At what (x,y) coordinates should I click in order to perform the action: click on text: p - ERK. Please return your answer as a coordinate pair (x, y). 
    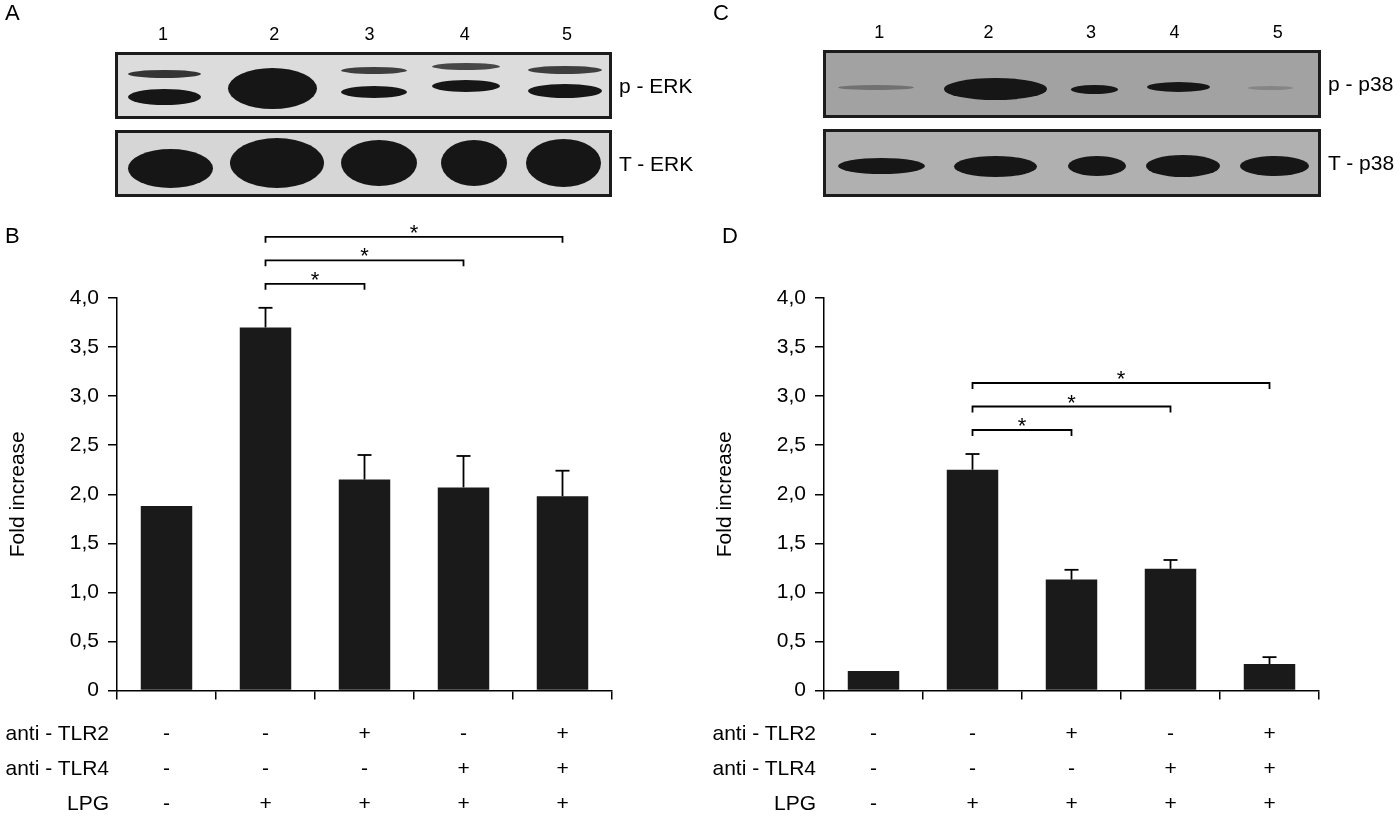
    Looking at the image, I should click on (656, 85).